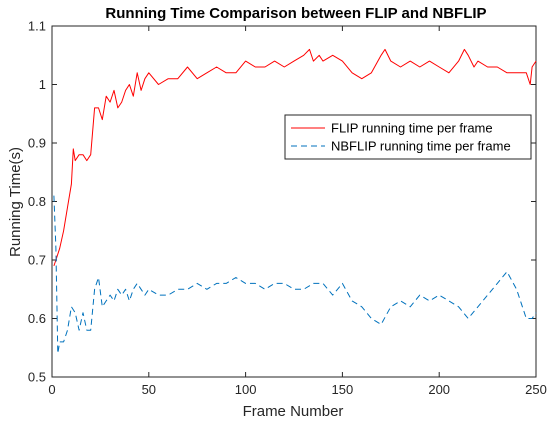  What do you see at coordinates (37, 201) in the screenshot?
I see `y-tick-label: 0.8` at bounding box center [37, 201].